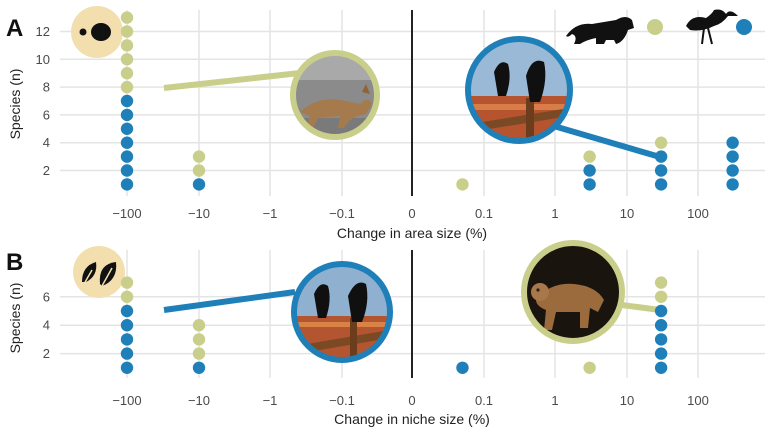  Describe the element at coordinates (744, 27) in the screenshot. I see `legend-bird-dot` at that location.